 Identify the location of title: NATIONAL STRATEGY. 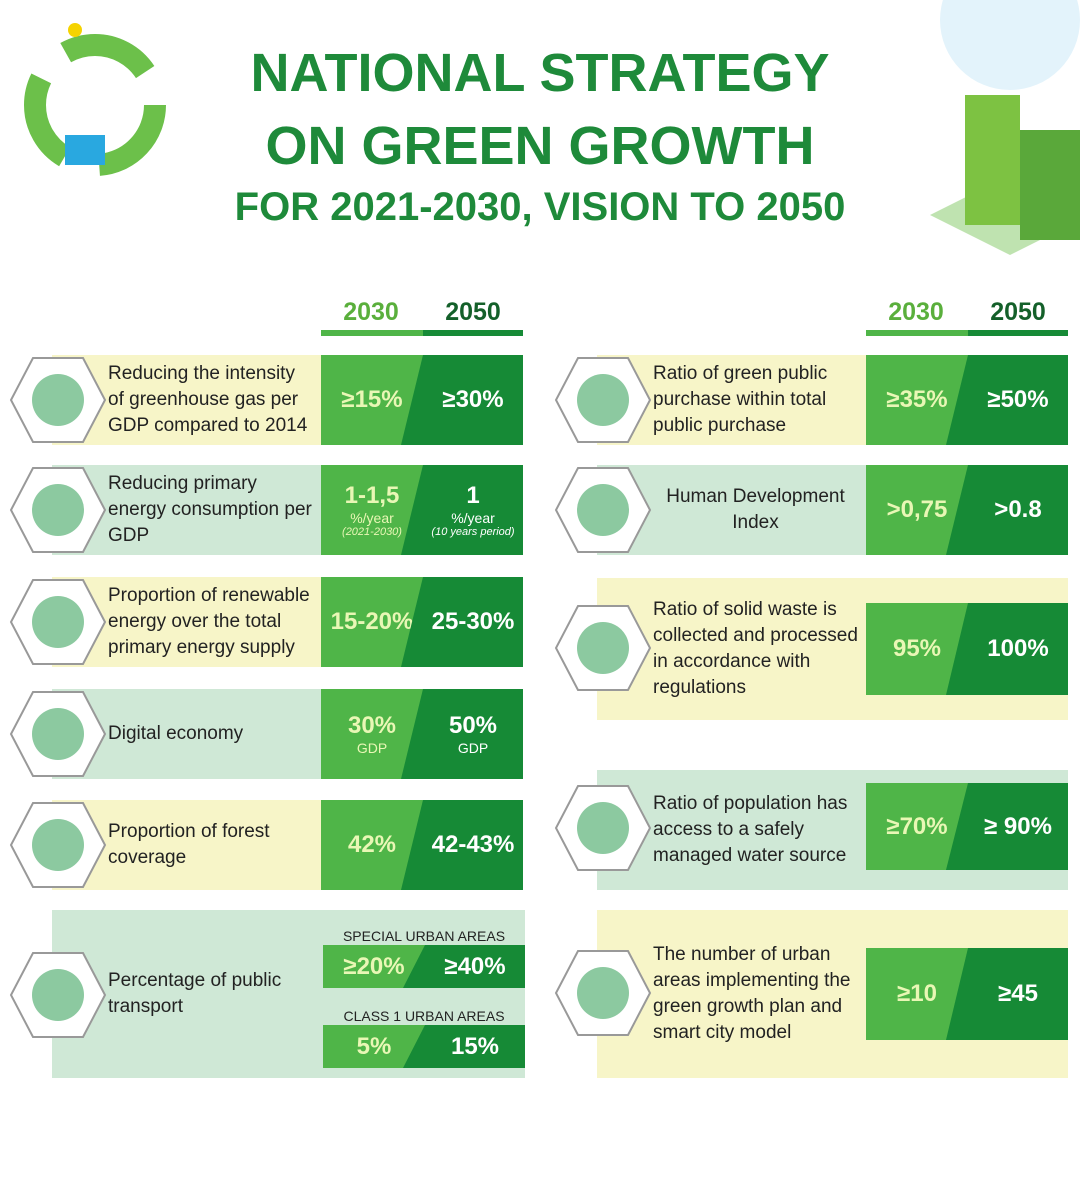
(540, 73).